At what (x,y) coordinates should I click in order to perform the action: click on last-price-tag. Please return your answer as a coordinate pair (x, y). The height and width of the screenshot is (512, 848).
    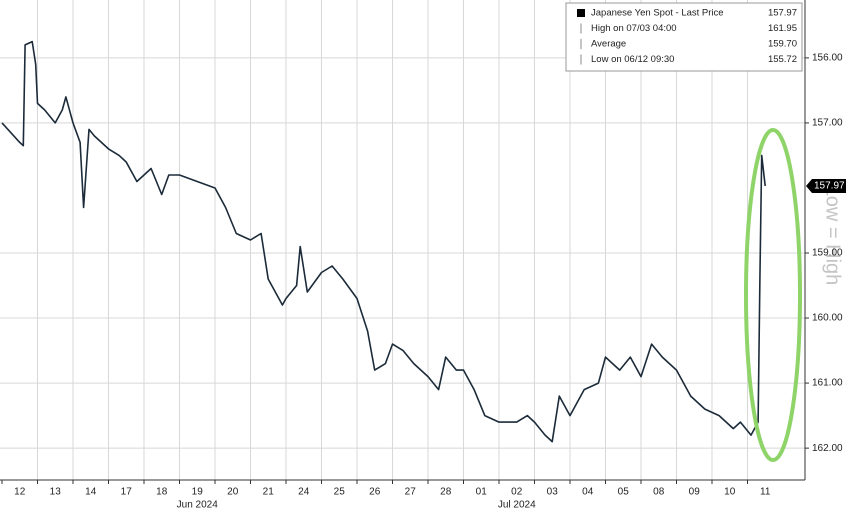
    Looking at the image, I should click on (826, 186).